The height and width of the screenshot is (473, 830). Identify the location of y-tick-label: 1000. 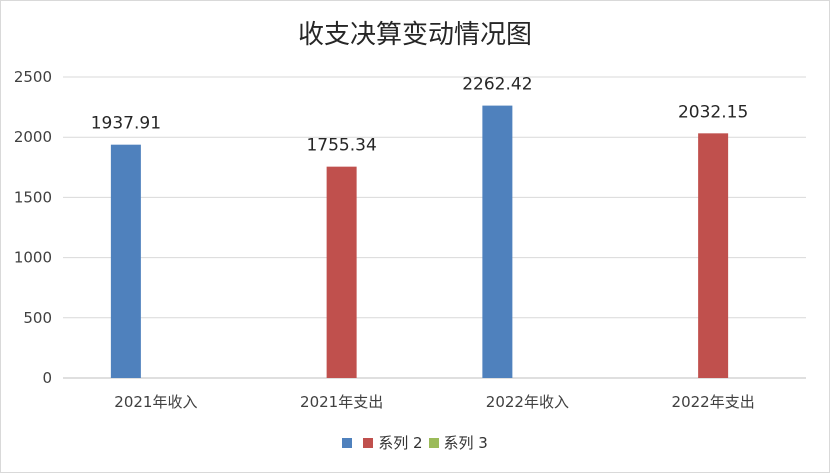
(33, 258).